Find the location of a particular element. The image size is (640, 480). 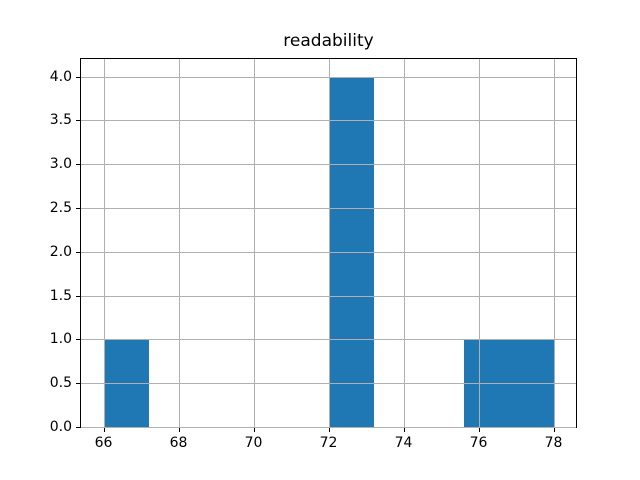

y-tick-label: 2.0 is located at coordinates (60, 251).